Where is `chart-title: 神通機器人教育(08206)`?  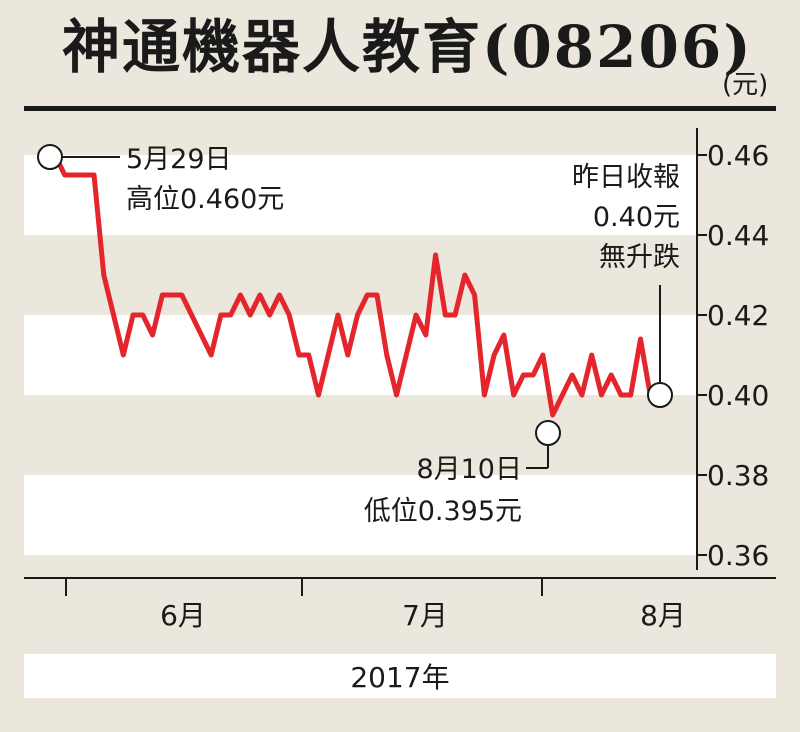
chart-title: 神通機器人教育(08206) is located at coordinates (407, 47).